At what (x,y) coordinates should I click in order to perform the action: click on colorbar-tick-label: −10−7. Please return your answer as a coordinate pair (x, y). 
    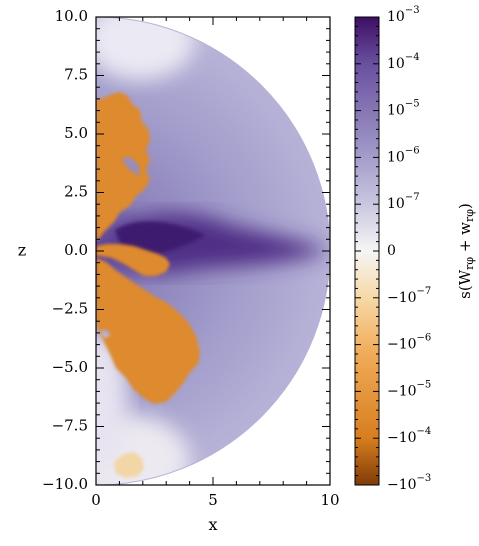
    Looking at the image, I should click on (409, 295).